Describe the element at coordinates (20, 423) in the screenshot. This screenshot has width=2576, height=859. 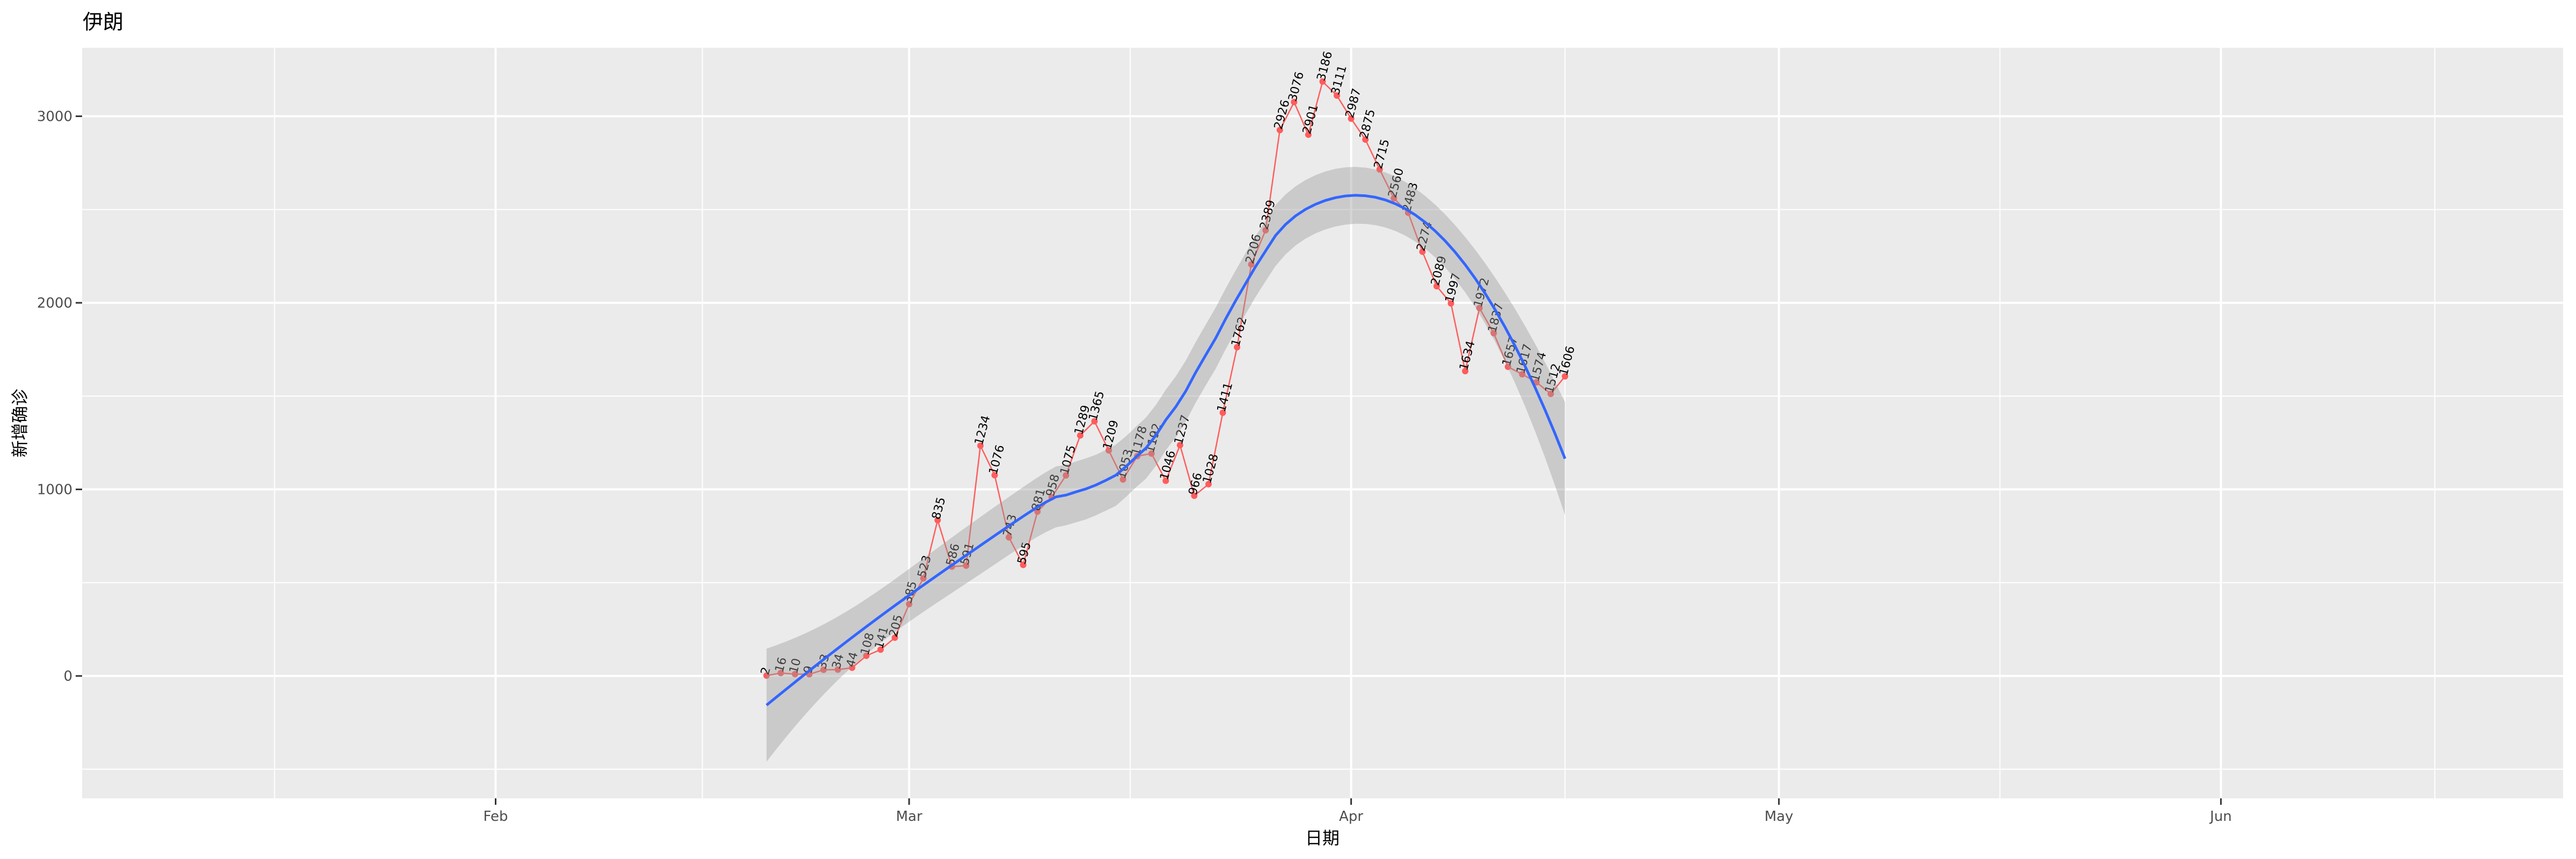
I see `y-axis-title: 新增确诊` at that location.